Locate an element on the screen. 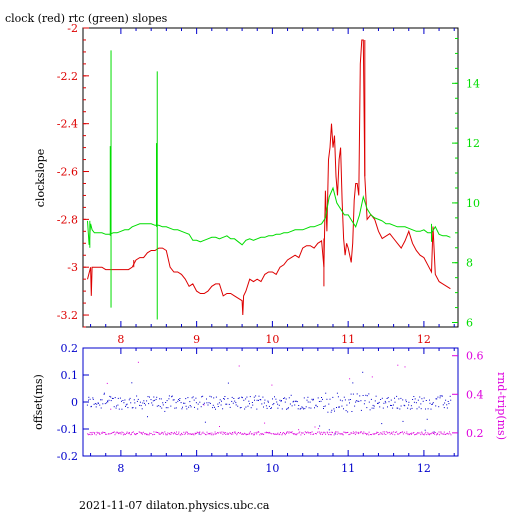 This screenshot has height=512, width=512. y-tick-label: -0.1 is located at coordinates (67, 429).